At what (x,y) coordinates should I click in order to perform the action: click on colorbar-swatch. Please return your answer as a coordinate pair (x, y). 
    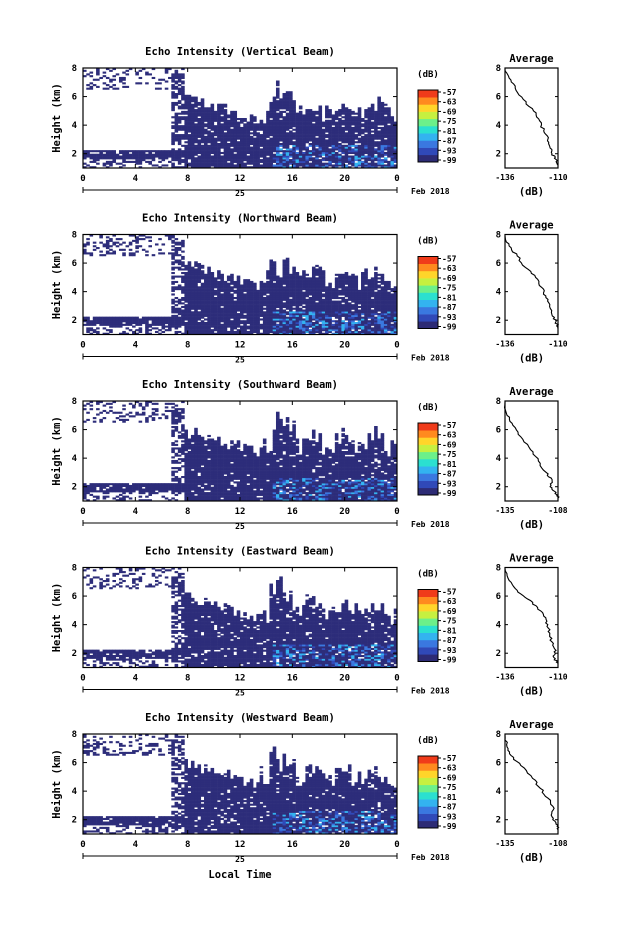
    Looking at the image, I should click on (428, 108).